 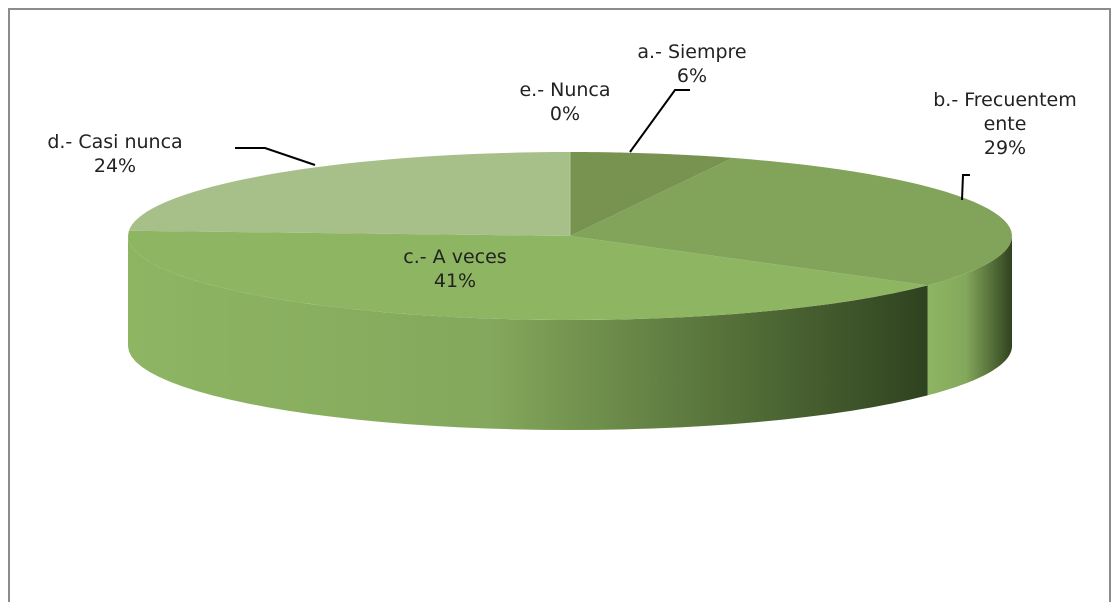 What do you see at coordinates (115, 166) in the screenshot?
I see `value-label: 24%` at bounding box center [115, 166].